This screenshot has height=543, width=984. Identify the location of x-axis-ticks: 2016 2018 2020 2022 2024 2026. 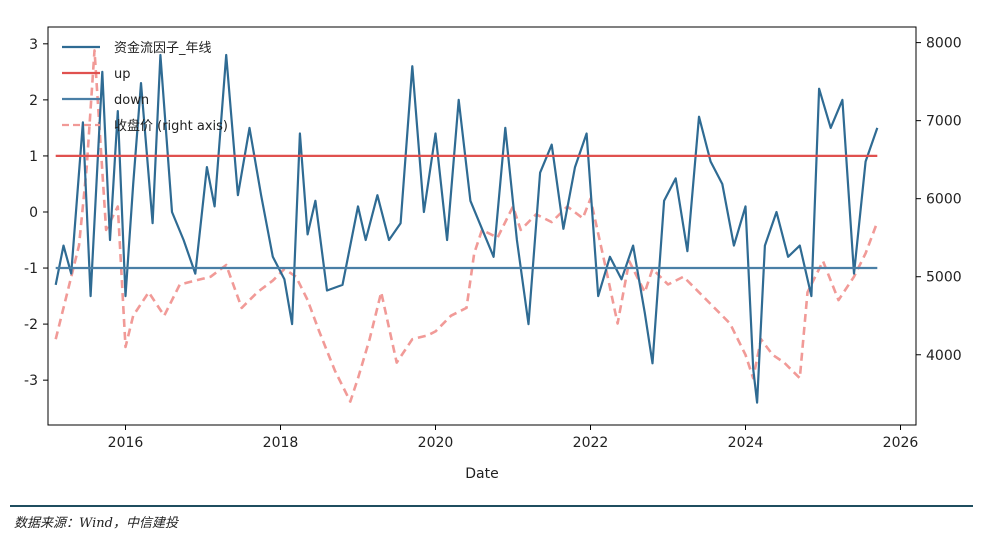
(513, 438).